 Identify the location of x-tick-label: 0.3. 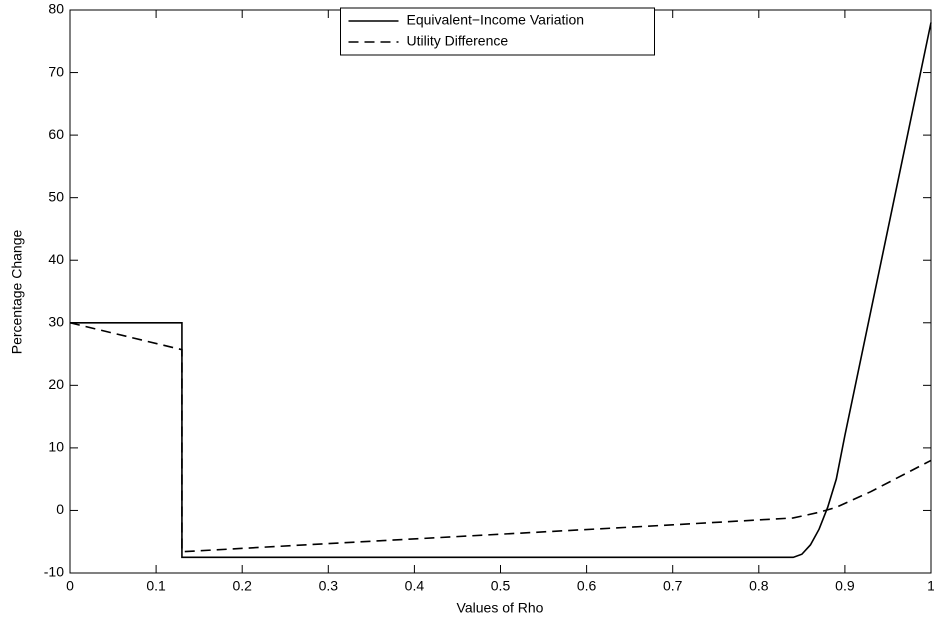
(329, 586).